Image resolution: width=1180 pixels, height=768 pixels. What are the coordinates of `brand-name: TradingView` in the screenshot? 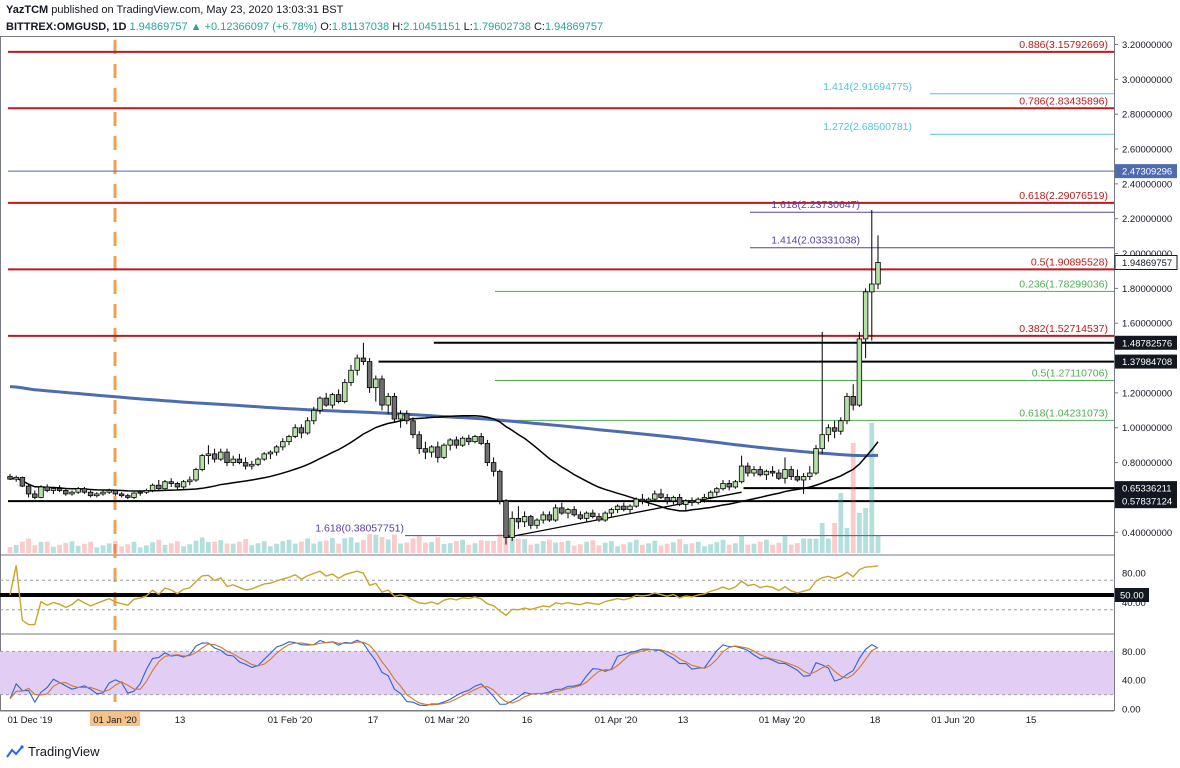 It's located at (64, 751).